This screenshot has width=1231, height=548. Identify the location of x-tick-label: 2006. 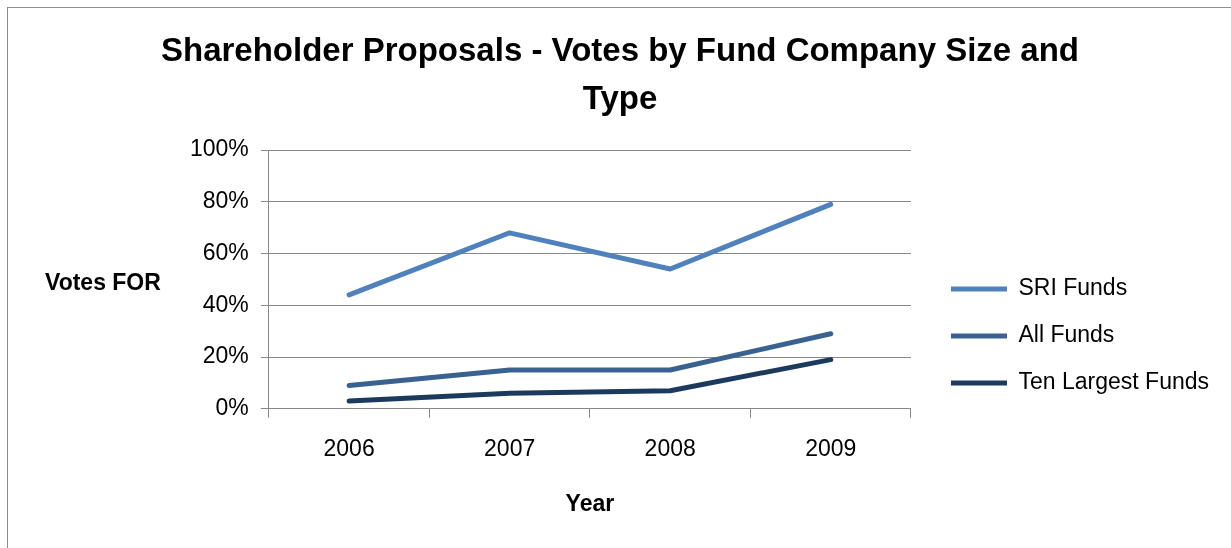
(349, 447).